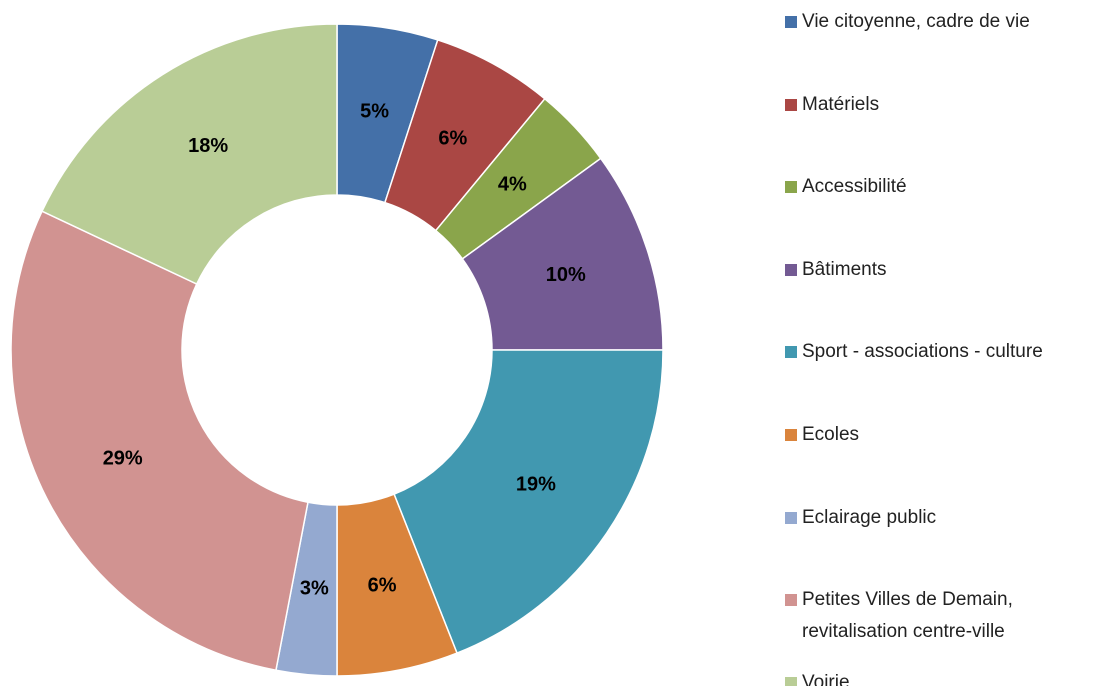 The height and width of the screenshot is (686, 1113). I want to click on legend-label: Matériels, so click(841, 104).